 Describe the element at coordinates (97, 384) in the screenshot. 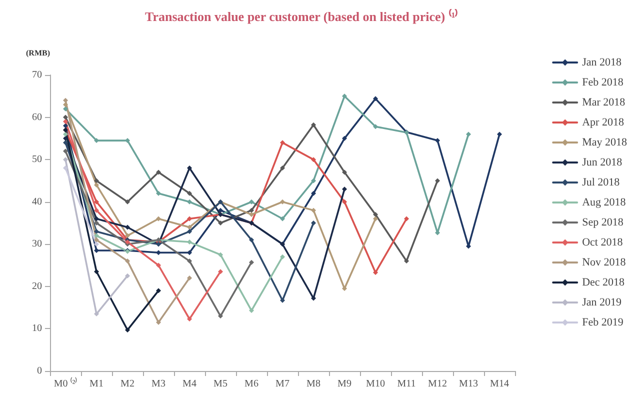

I see `x-tick-label: M1` at that location.